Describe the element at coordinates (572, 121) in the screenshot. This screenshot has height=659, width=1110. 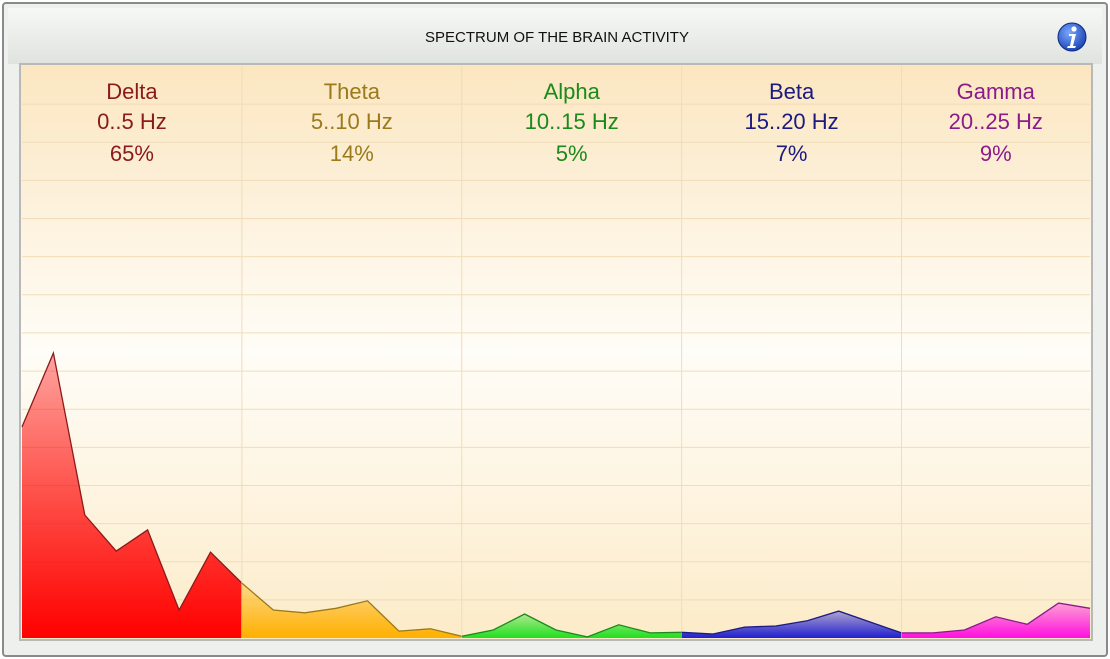
I see `band-range: 10..15 Hz` at that location.